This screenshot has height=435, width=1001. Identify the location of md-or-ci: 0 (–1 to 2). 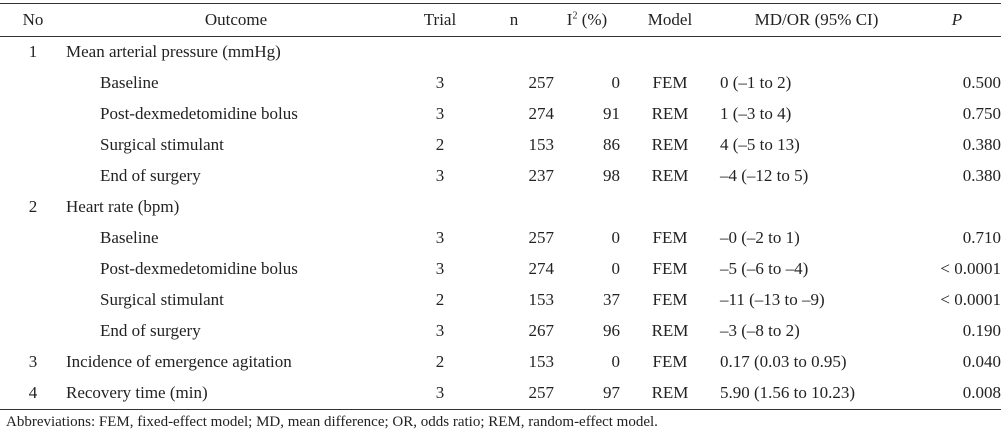
(756, 82).